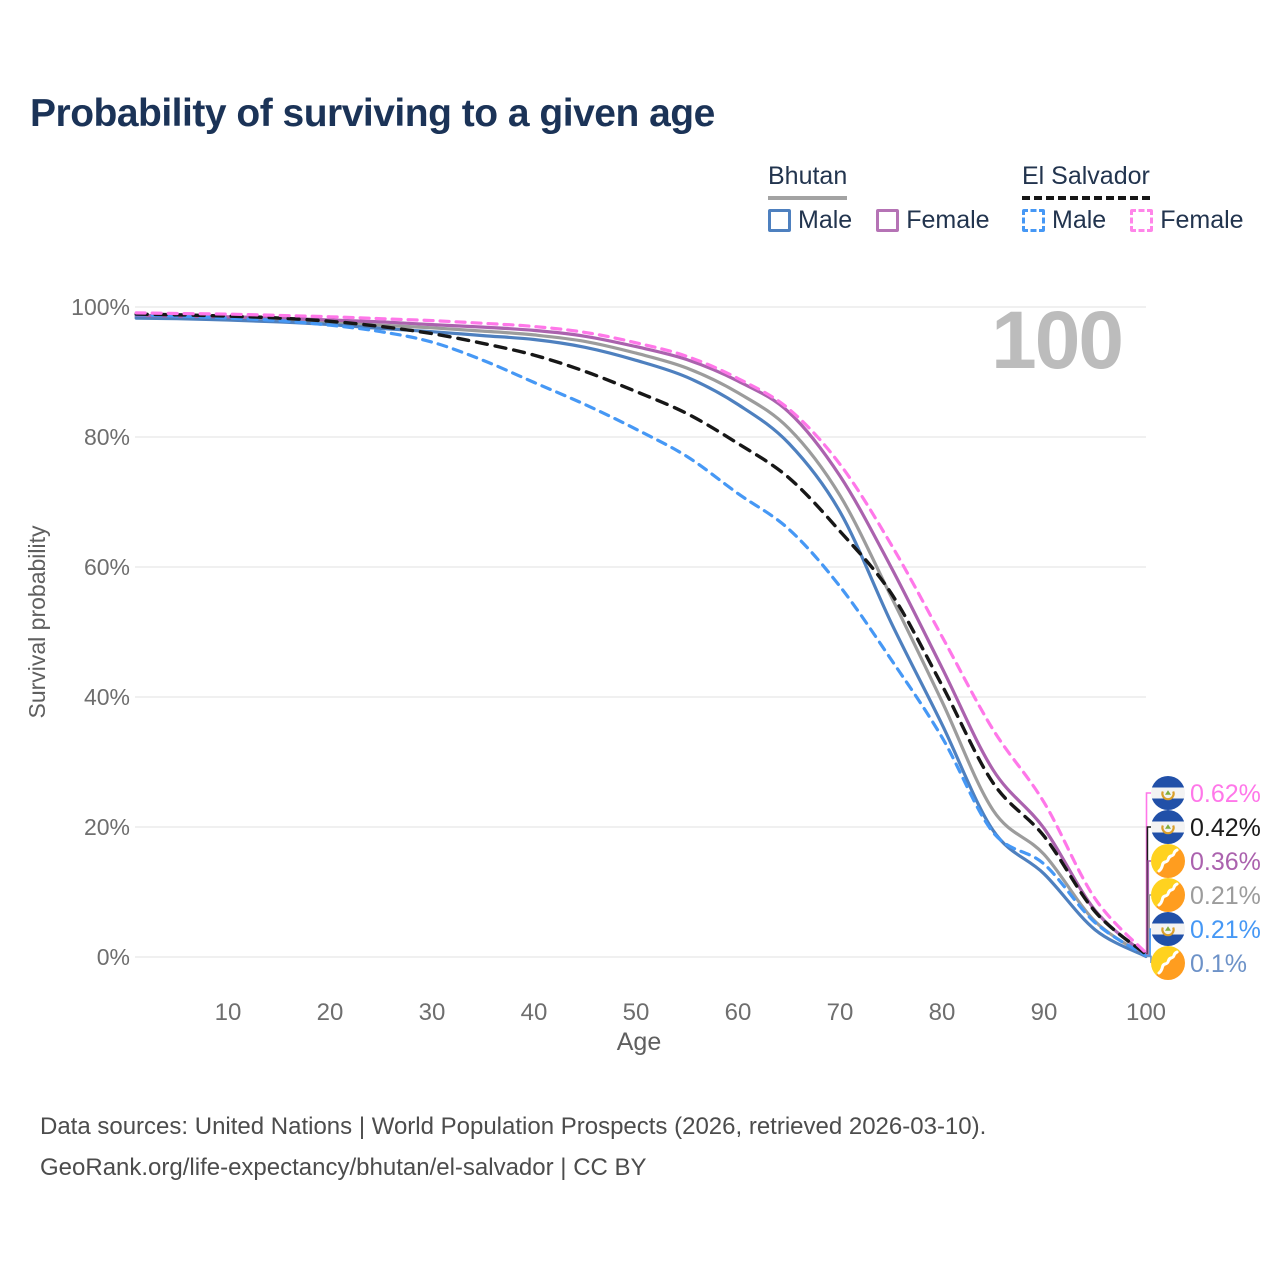 This screenshot has height=1280, width=1280. I want to click on legend-item-bhutan-female: Female, so click(933, 220).